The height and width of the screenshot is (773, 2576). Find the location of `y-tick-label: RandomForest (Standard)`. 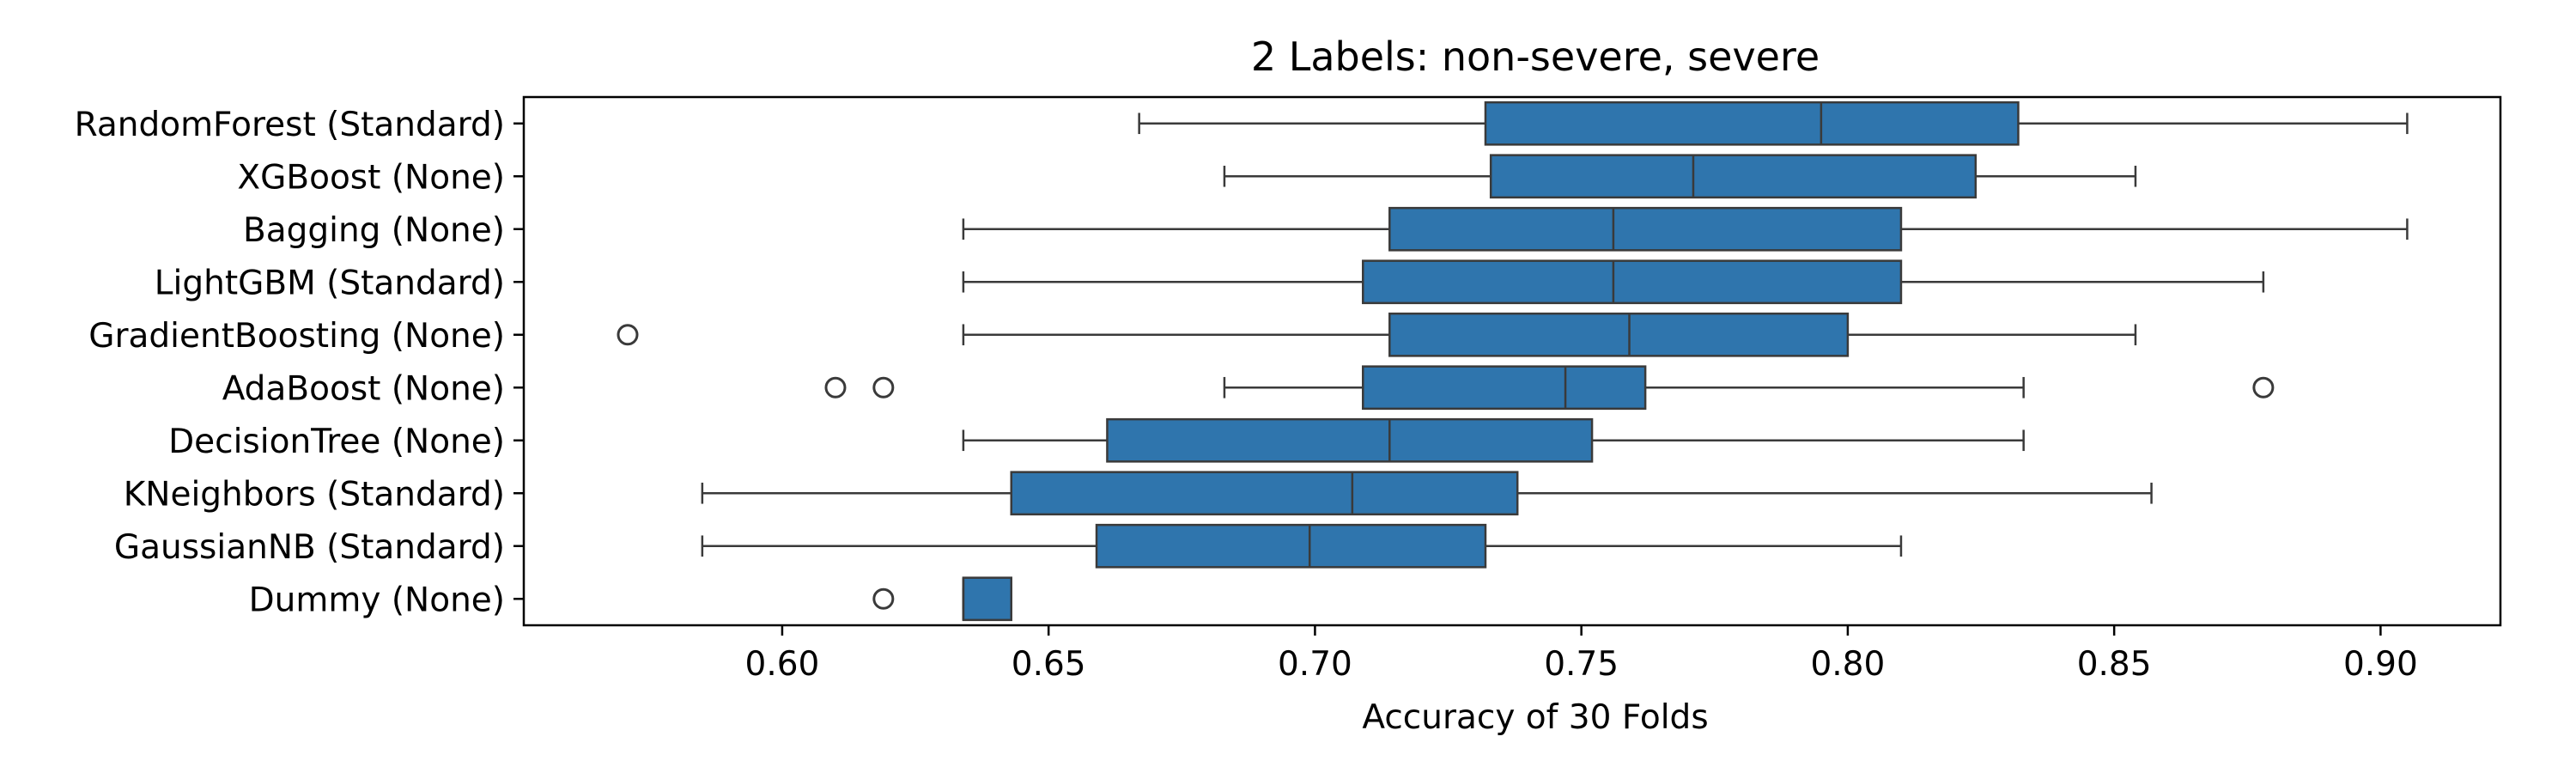

y-tick-label: RandomForest (Standard) is located at coordinates (290, 125).